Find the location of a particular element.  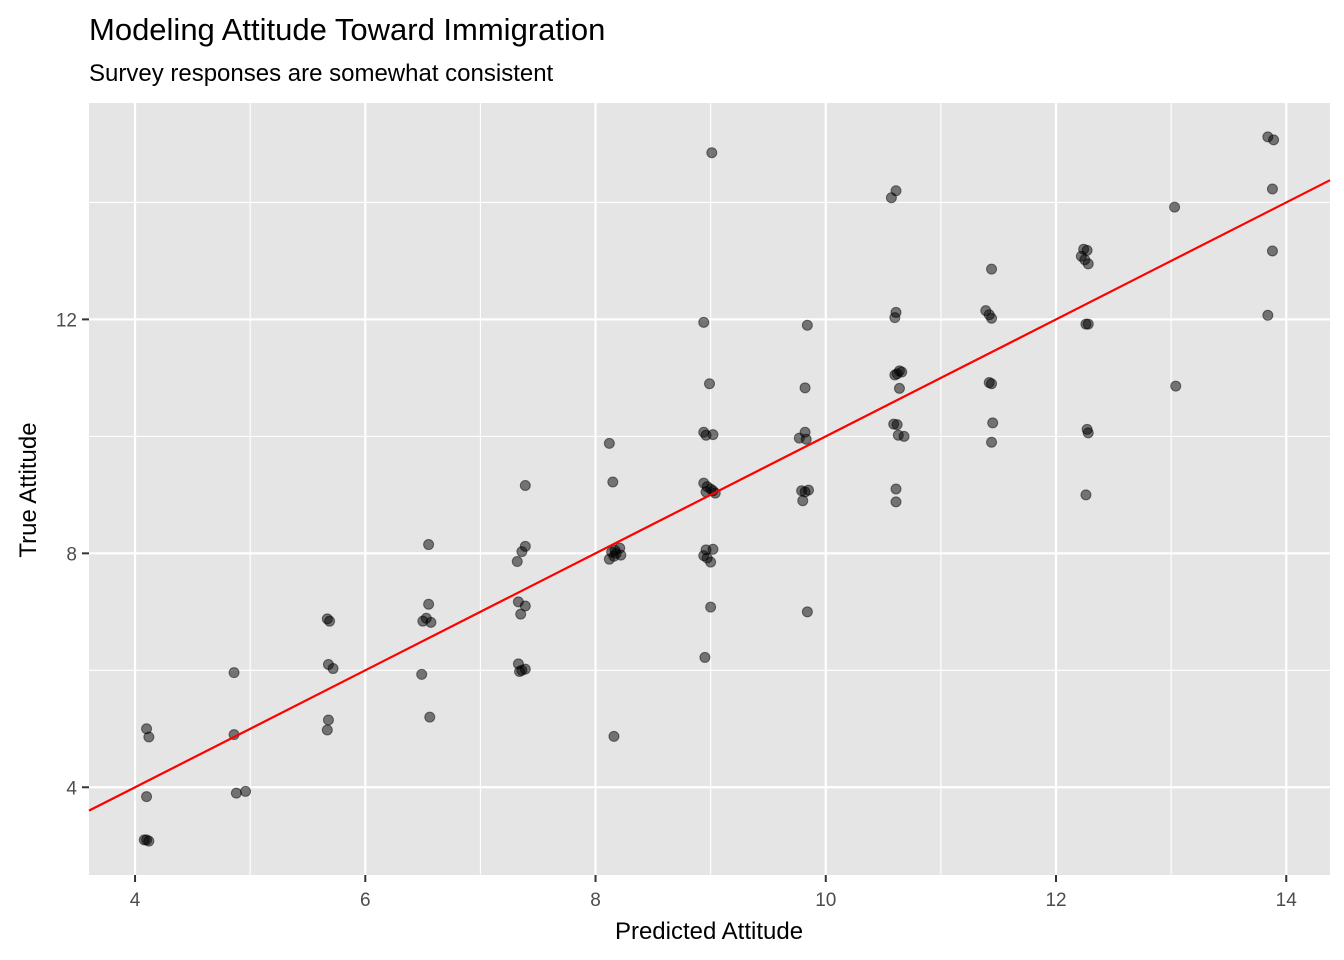

y-axis-title: True Attitude is located at coordinates (28, 489).